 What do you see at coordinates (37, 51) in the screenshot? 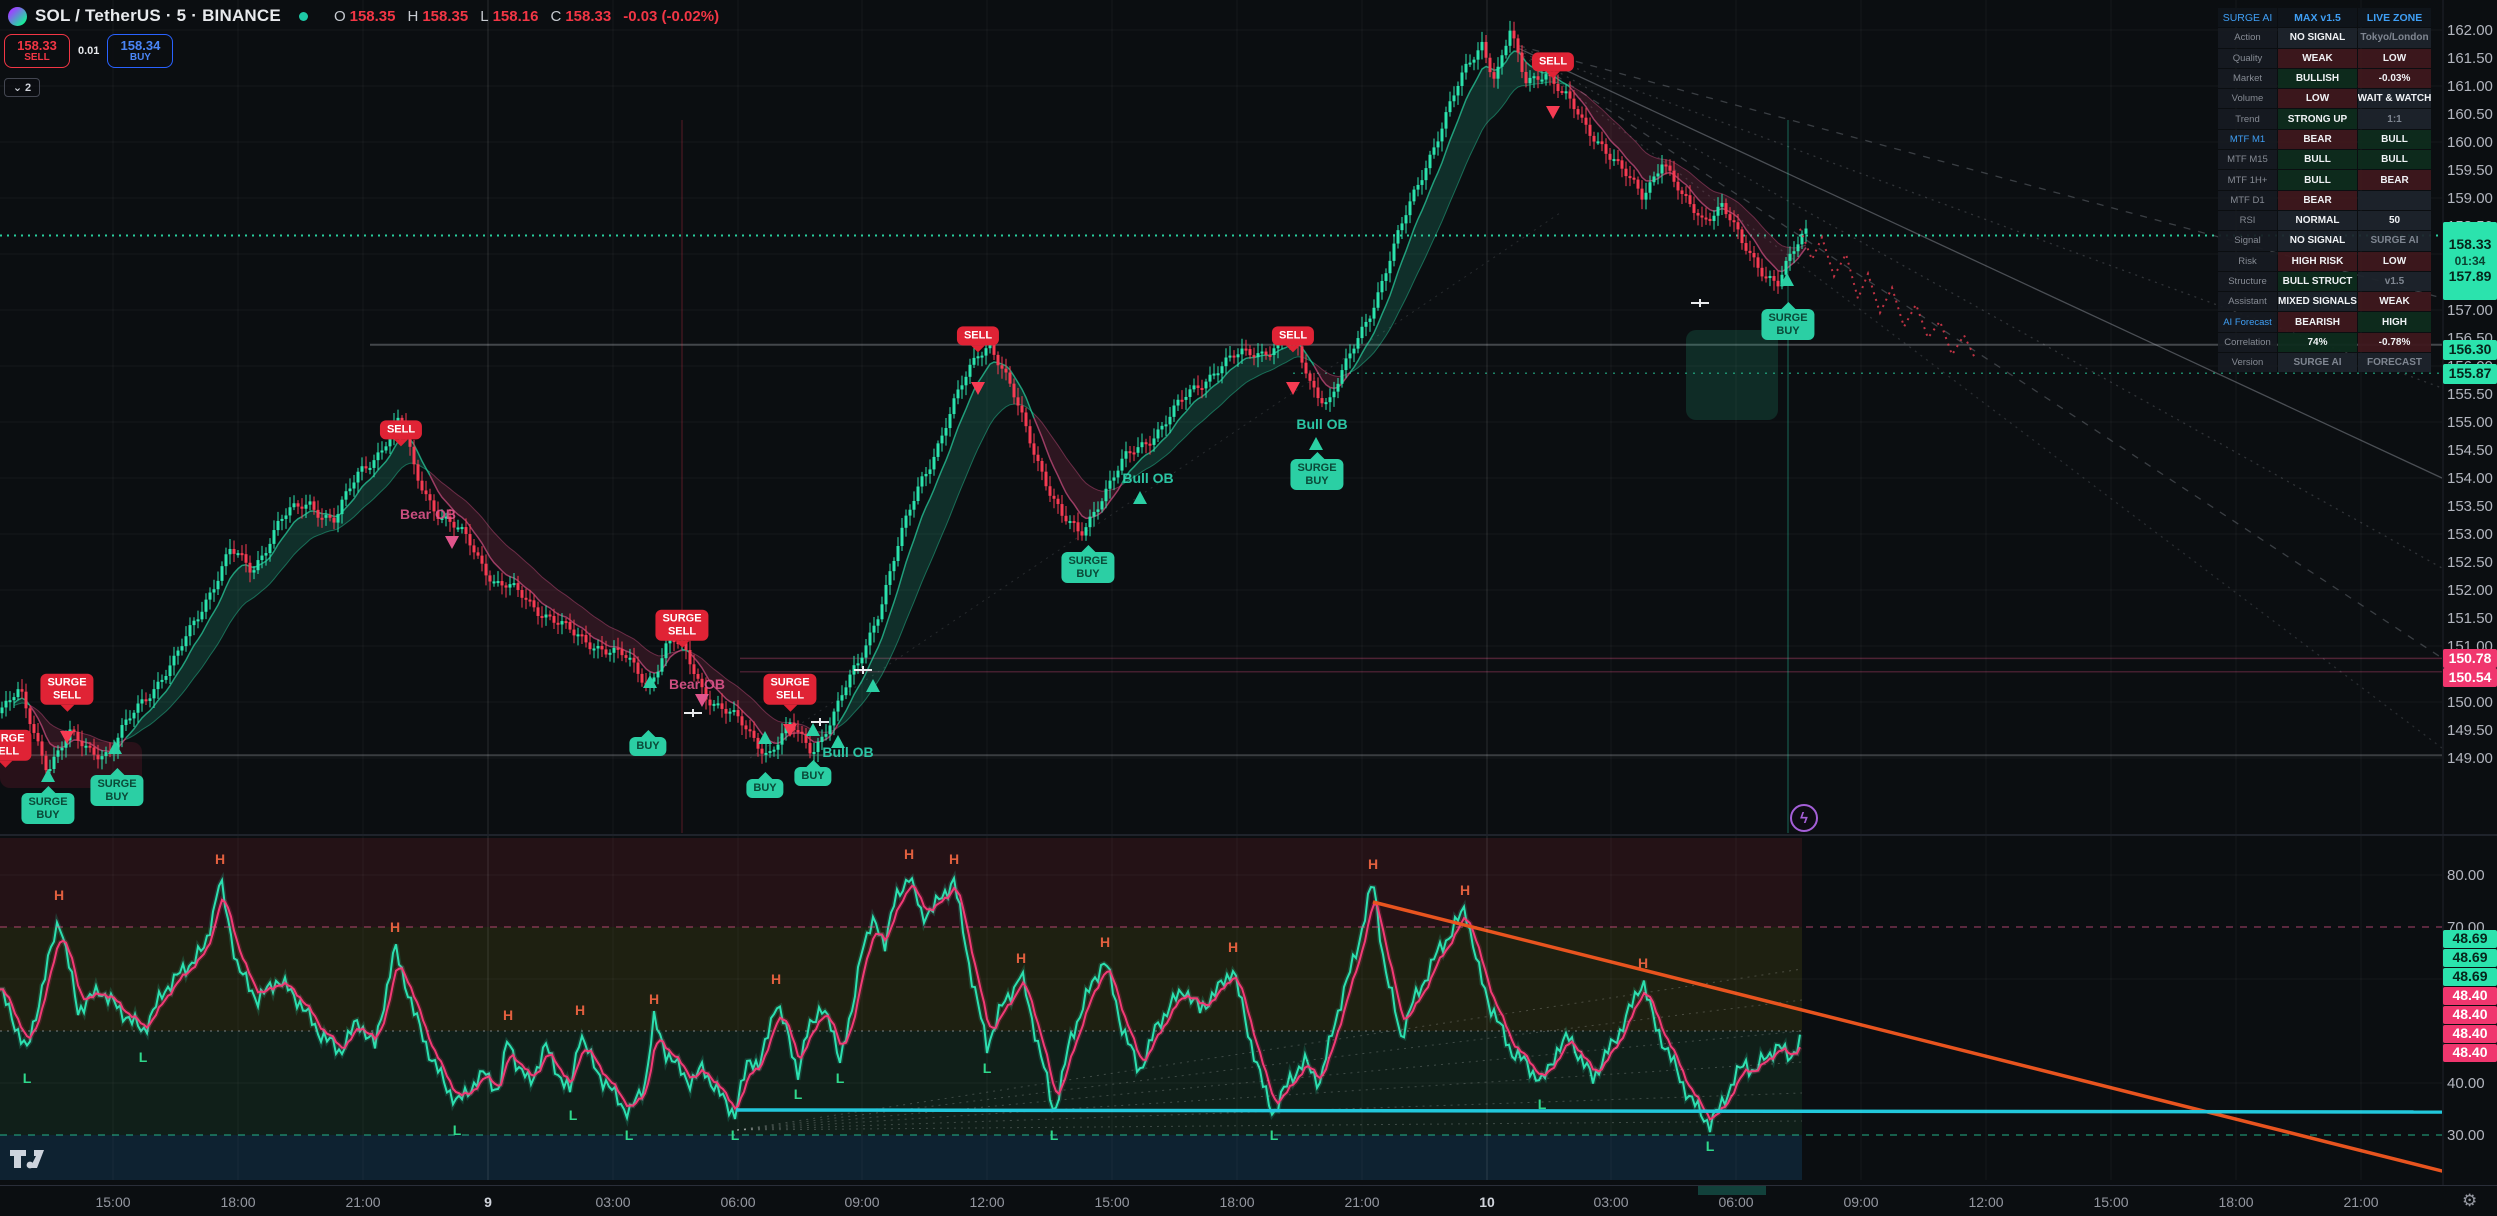
I see `sell-button: 158.33 SELL` at bounding box center [37, 51].